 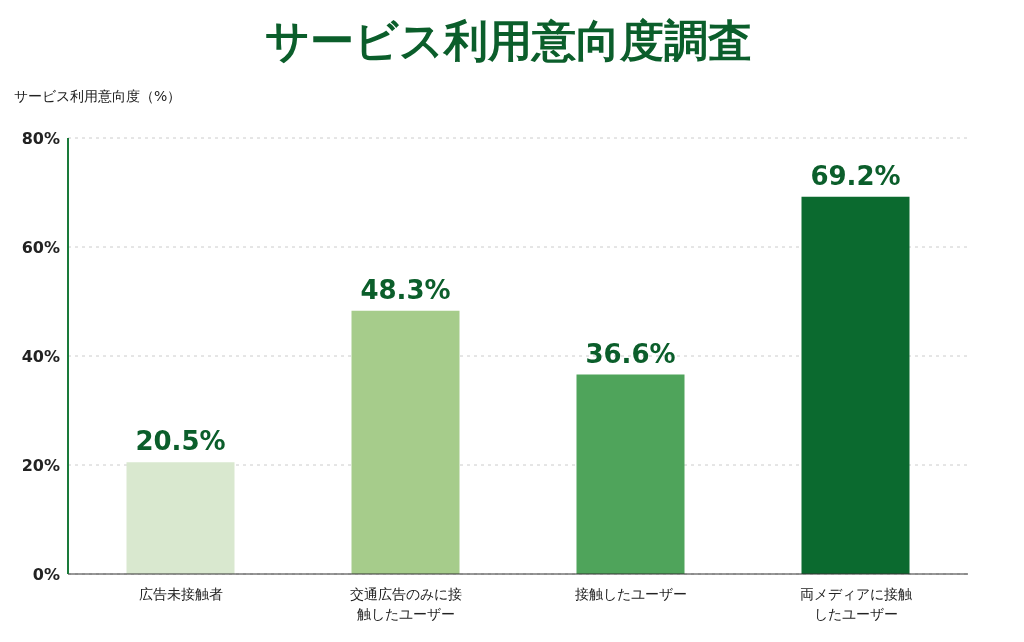 I want to click on data-label: 69.2%, so click(x=855, y=175).